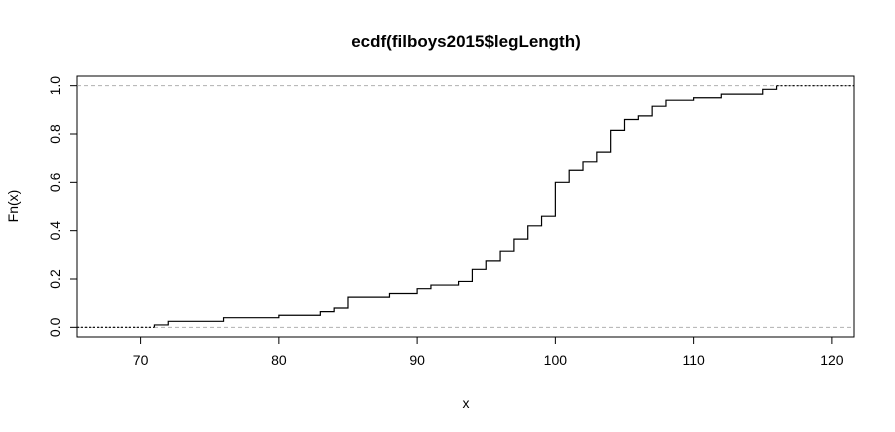 The height and width of the screenshot is (432, 895). Describe the element at coordinates (141, 360) in the screenshot. I see `x-tick-label: 70` at that location.